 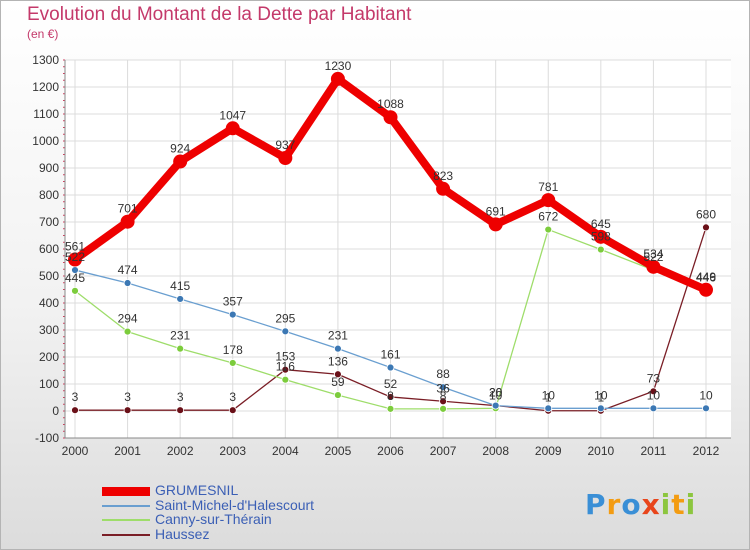 What do you see at coordinates (338, 451) in the screenshot?
I see `x-tick-label: 2005` at bounding box center [338, 451].